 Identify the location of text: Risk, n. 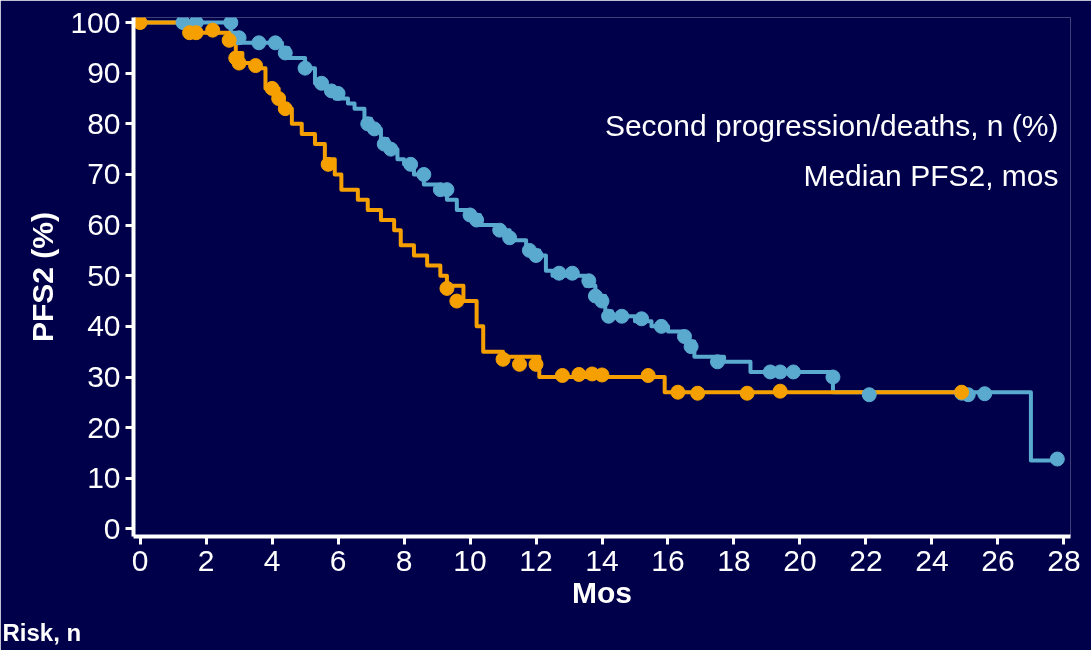
(42, 632).